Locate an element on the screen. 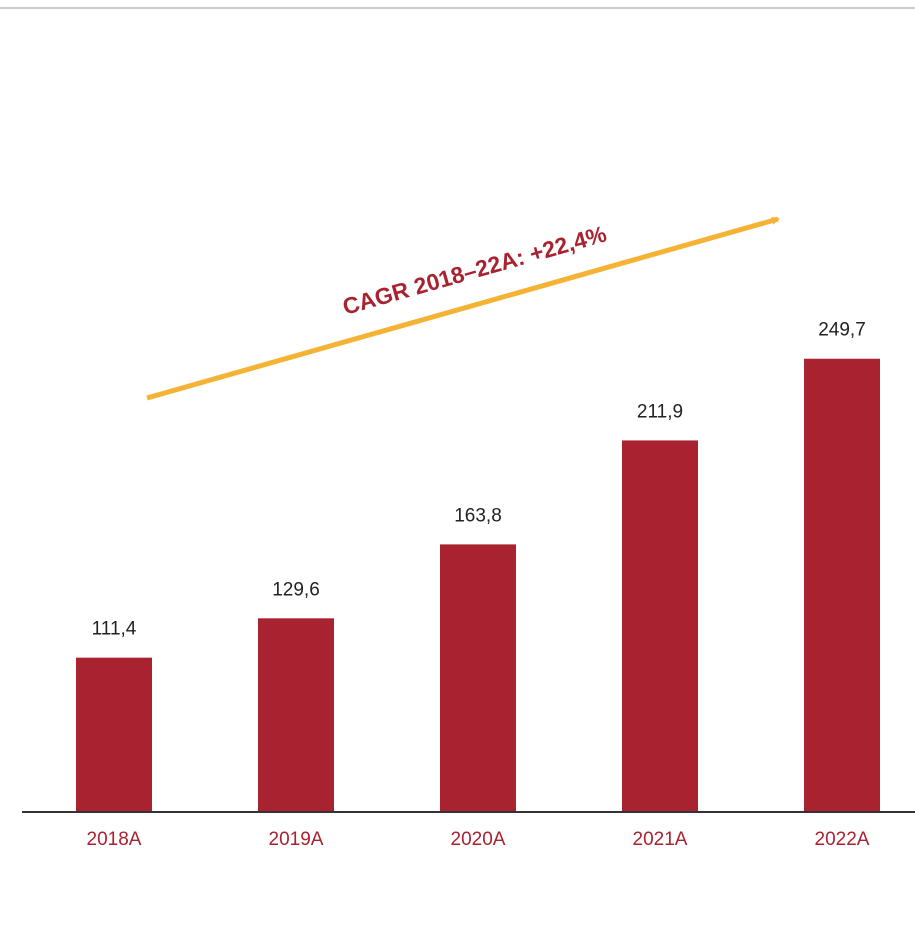  value-label: 163,8 is located at coordinates (478, 515).